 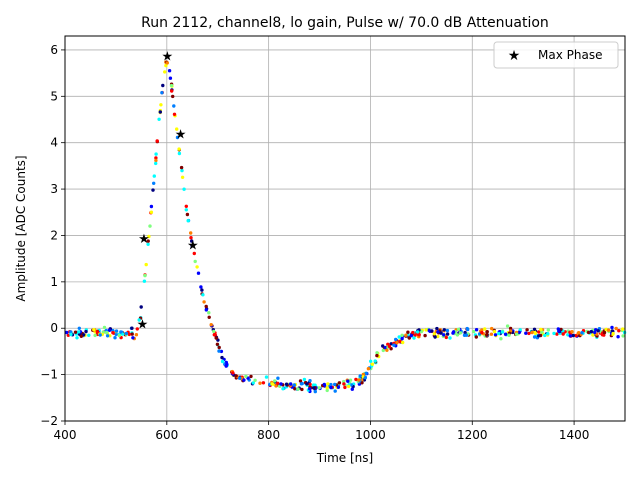 I want to click on y-tick-label: −2, so click(x=49, y=421).